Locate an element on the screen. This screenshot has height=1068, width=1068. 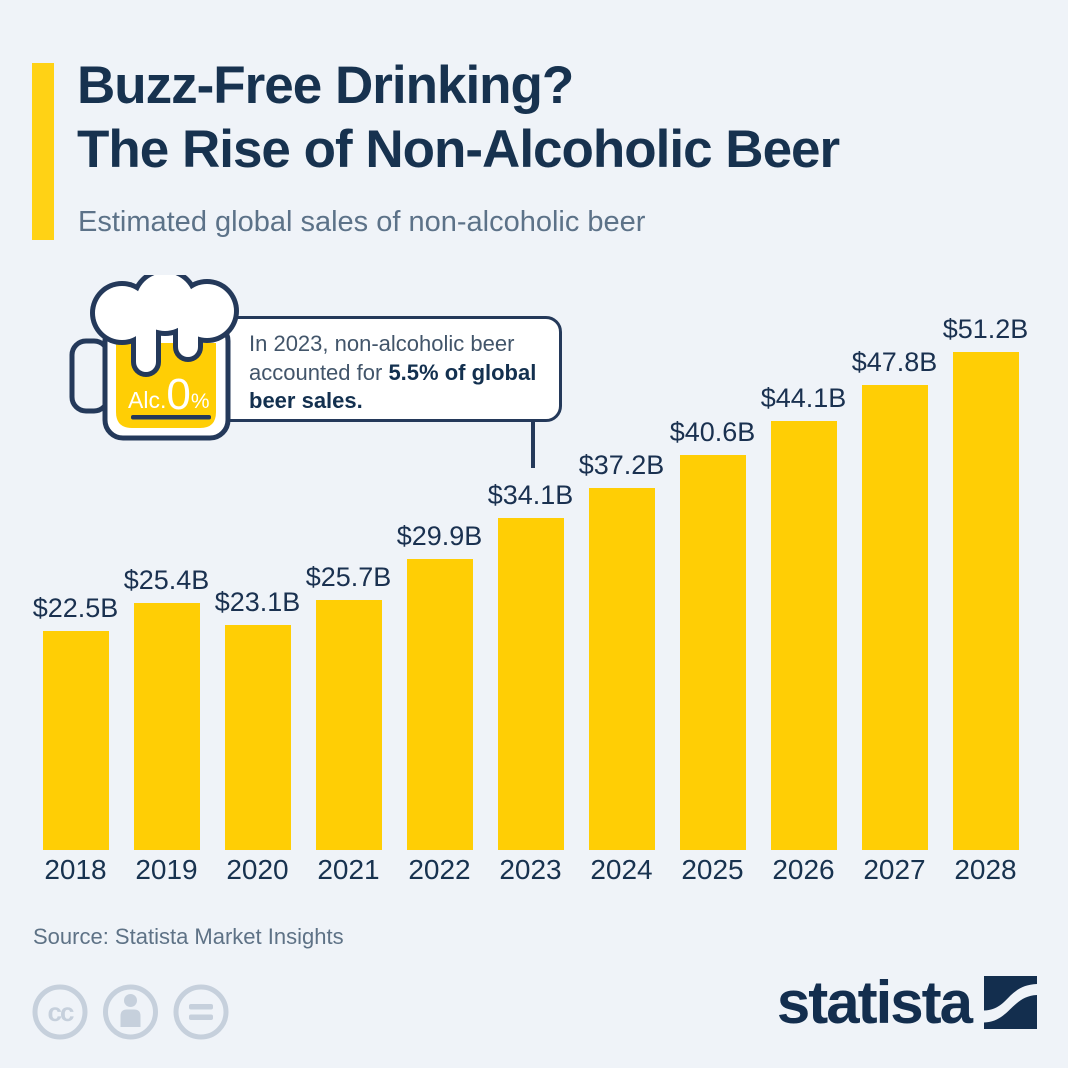
bar-year-label: 2021 is located at coordinates (348, 869).